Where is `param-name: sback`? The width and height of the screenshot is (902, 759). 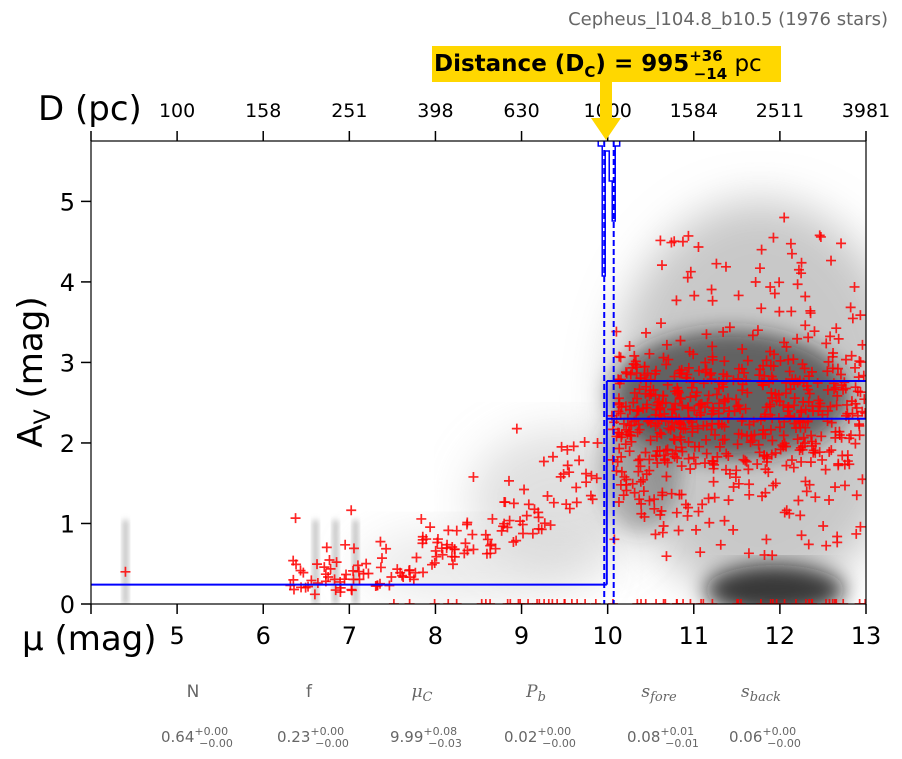
param-name: sback is located at coordinates (761, 693).